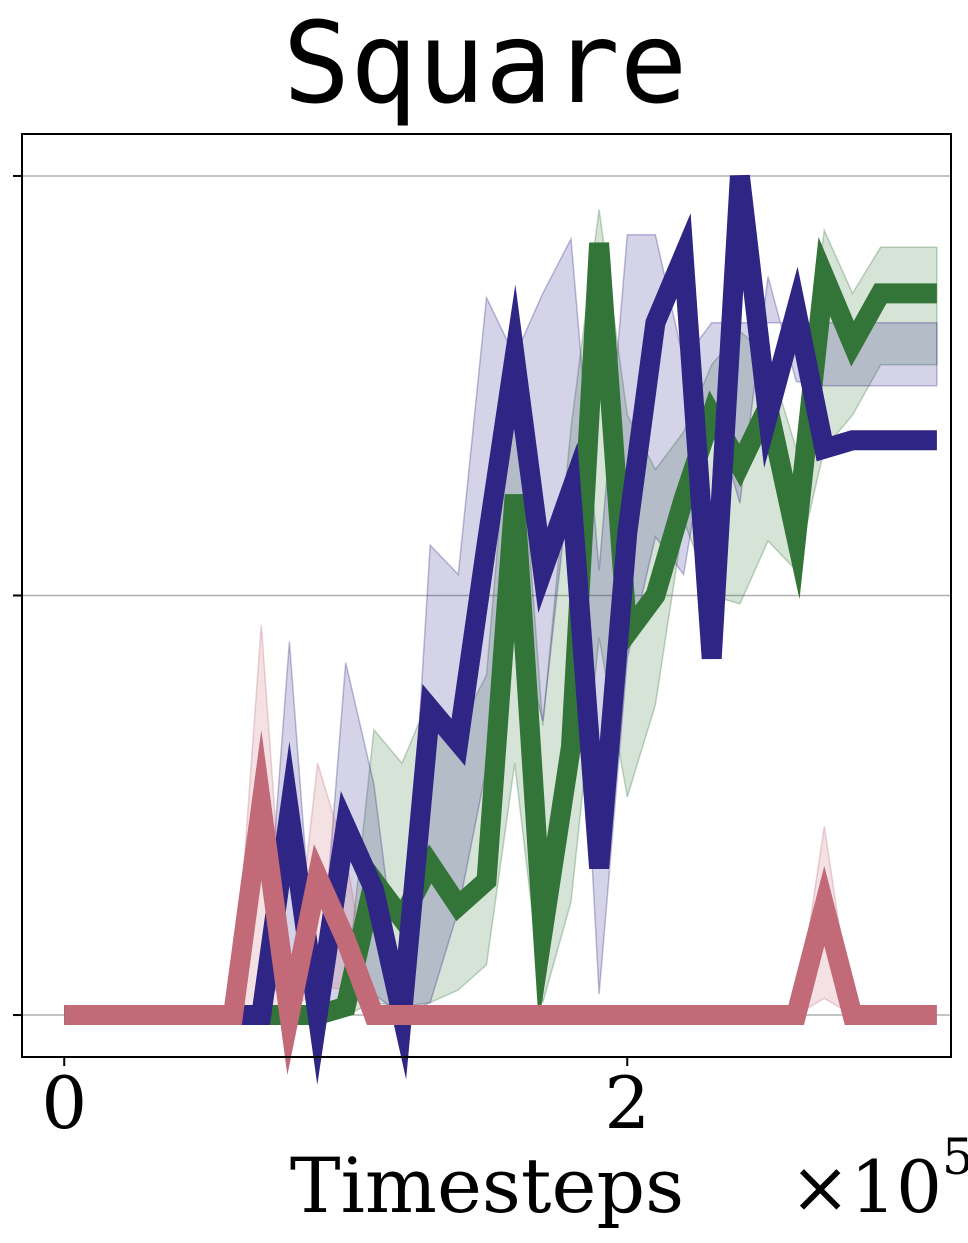  What do you see at coordinates (627, 1103) in the screenshot?
I see `x-tick-label-1: 2` at bounding box center [627, 1103].